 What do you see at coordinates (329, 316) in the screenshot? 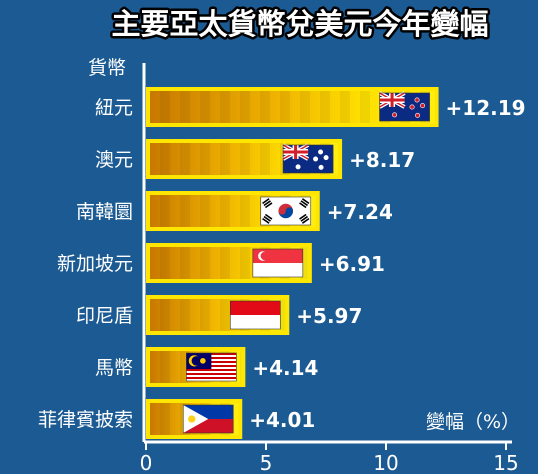
I see `value-label: +5.97` at bounding box center [329, 316].